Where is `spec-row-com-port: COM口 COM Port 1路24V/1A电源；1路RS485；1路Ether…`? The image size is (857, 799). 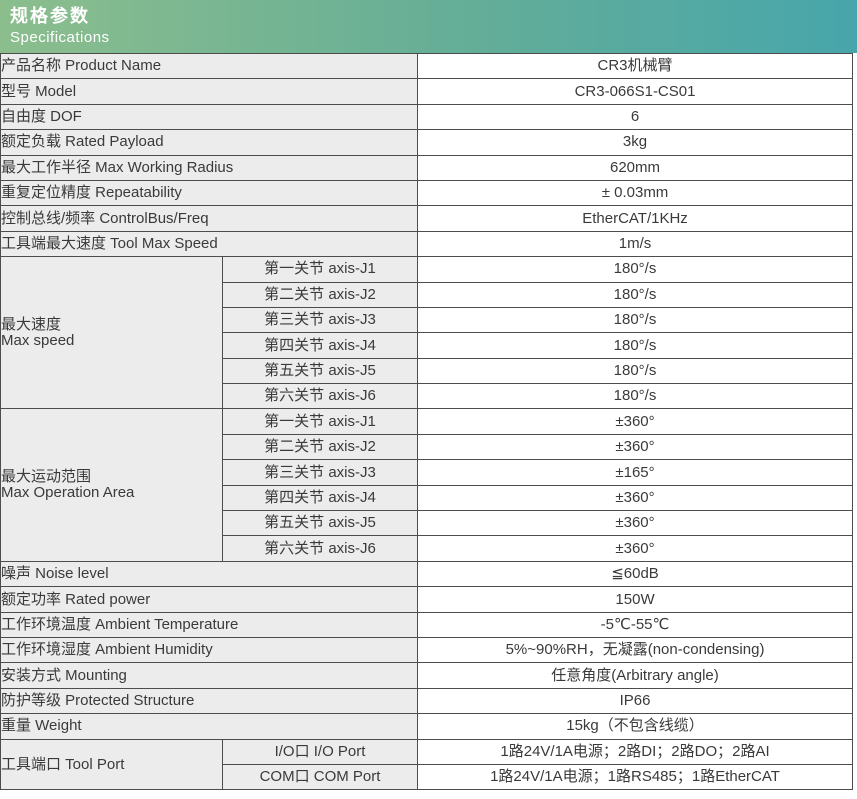 spec-row-com-port: COM口 COM Port 1路24V/1A电源；1路RS485；1路Ether… is located at coordinates (427, 777).